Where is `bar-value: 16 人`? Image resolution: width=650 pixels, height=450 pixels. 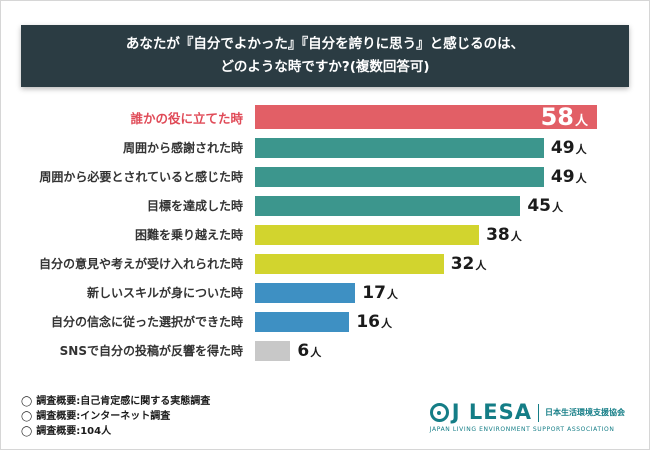
bar-value: 16 人 is located at coordinates (374, 321).